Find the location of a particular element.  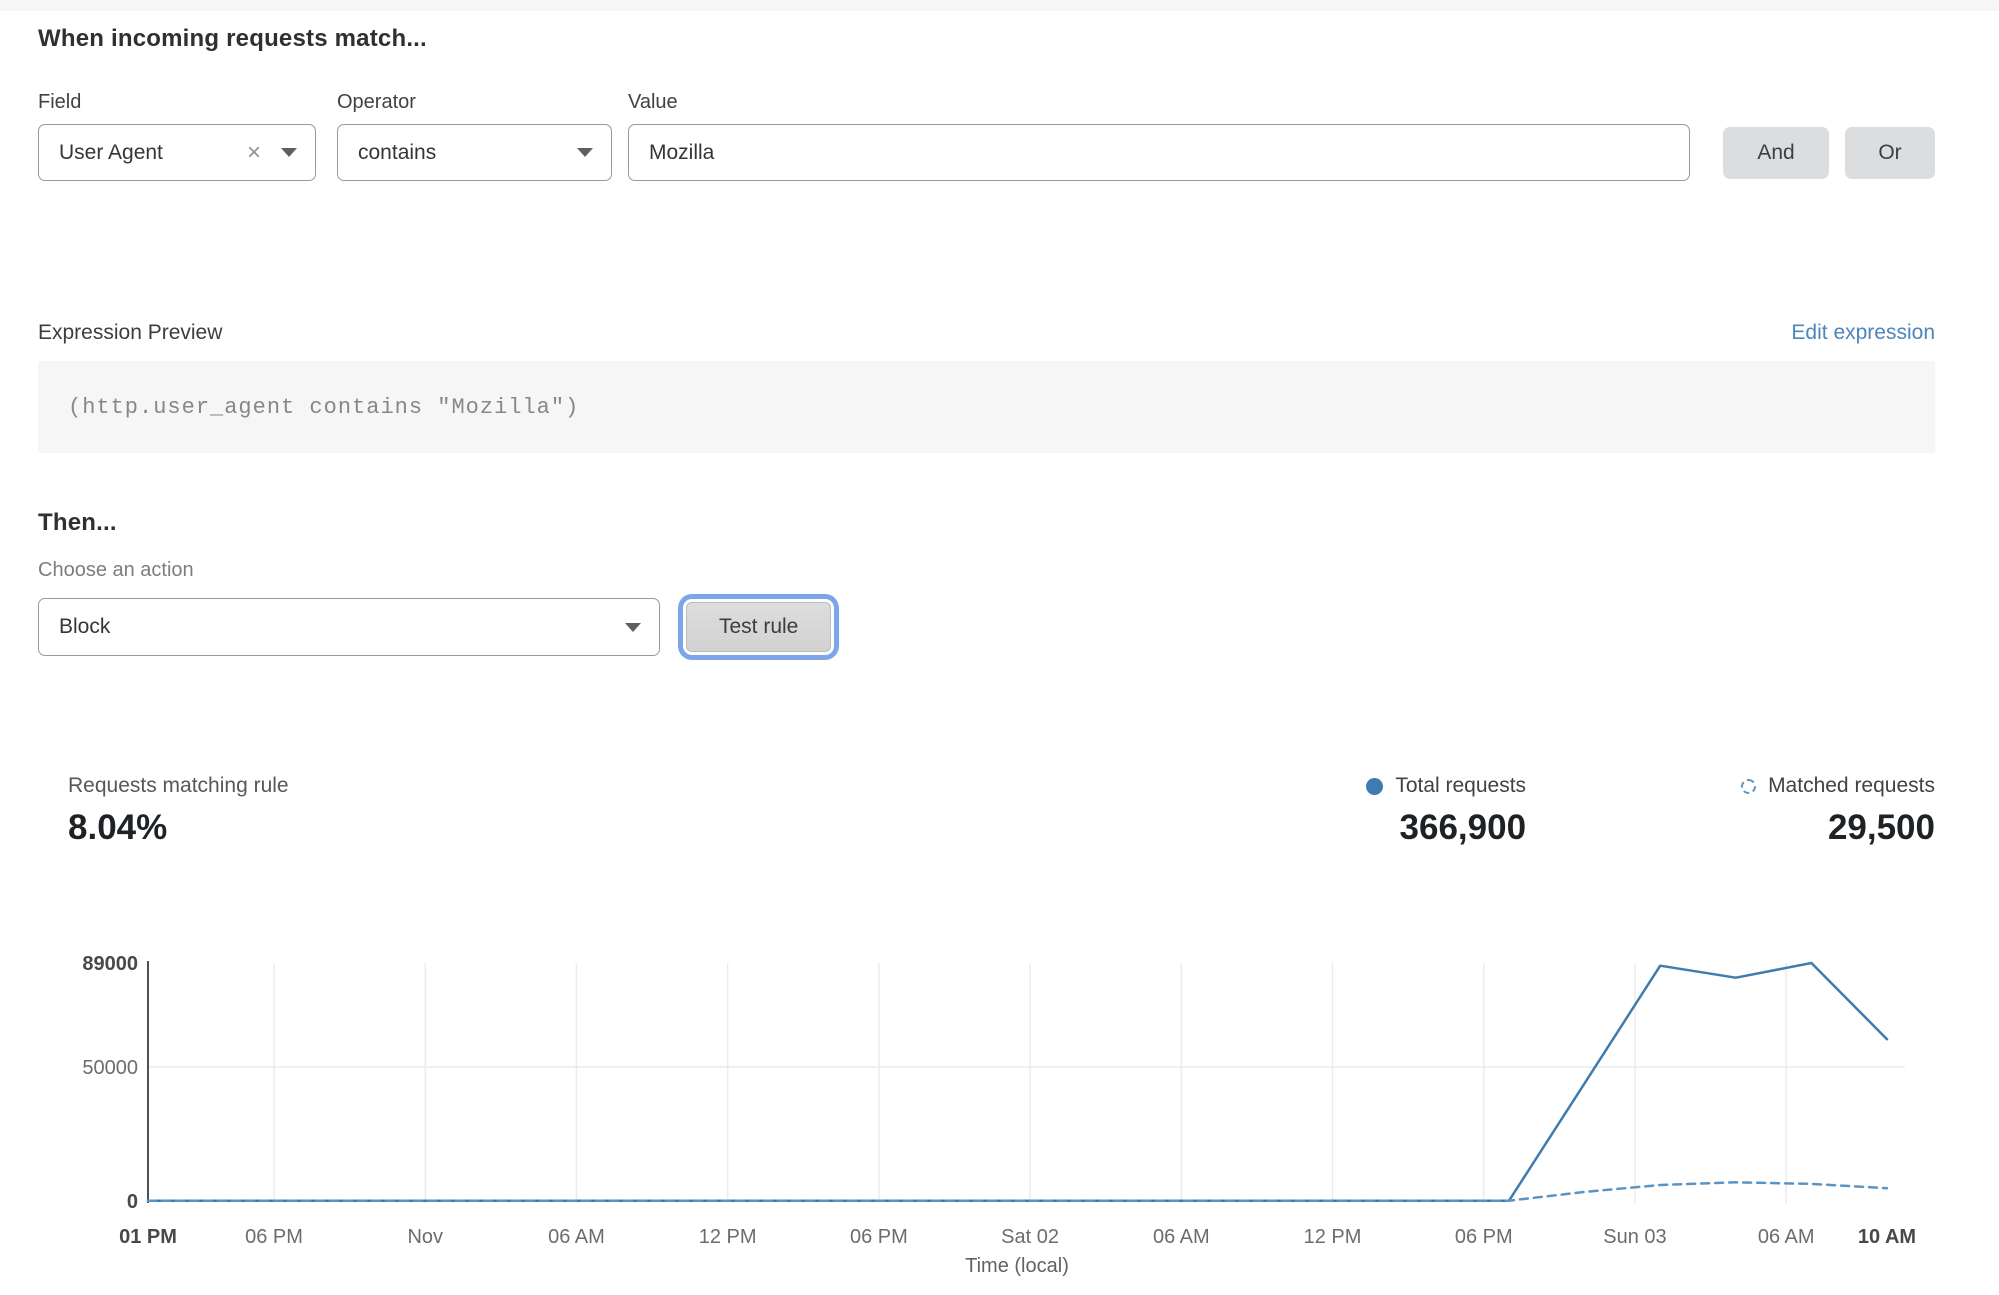

action-select-value: Block is located at coordinates (85, 626).